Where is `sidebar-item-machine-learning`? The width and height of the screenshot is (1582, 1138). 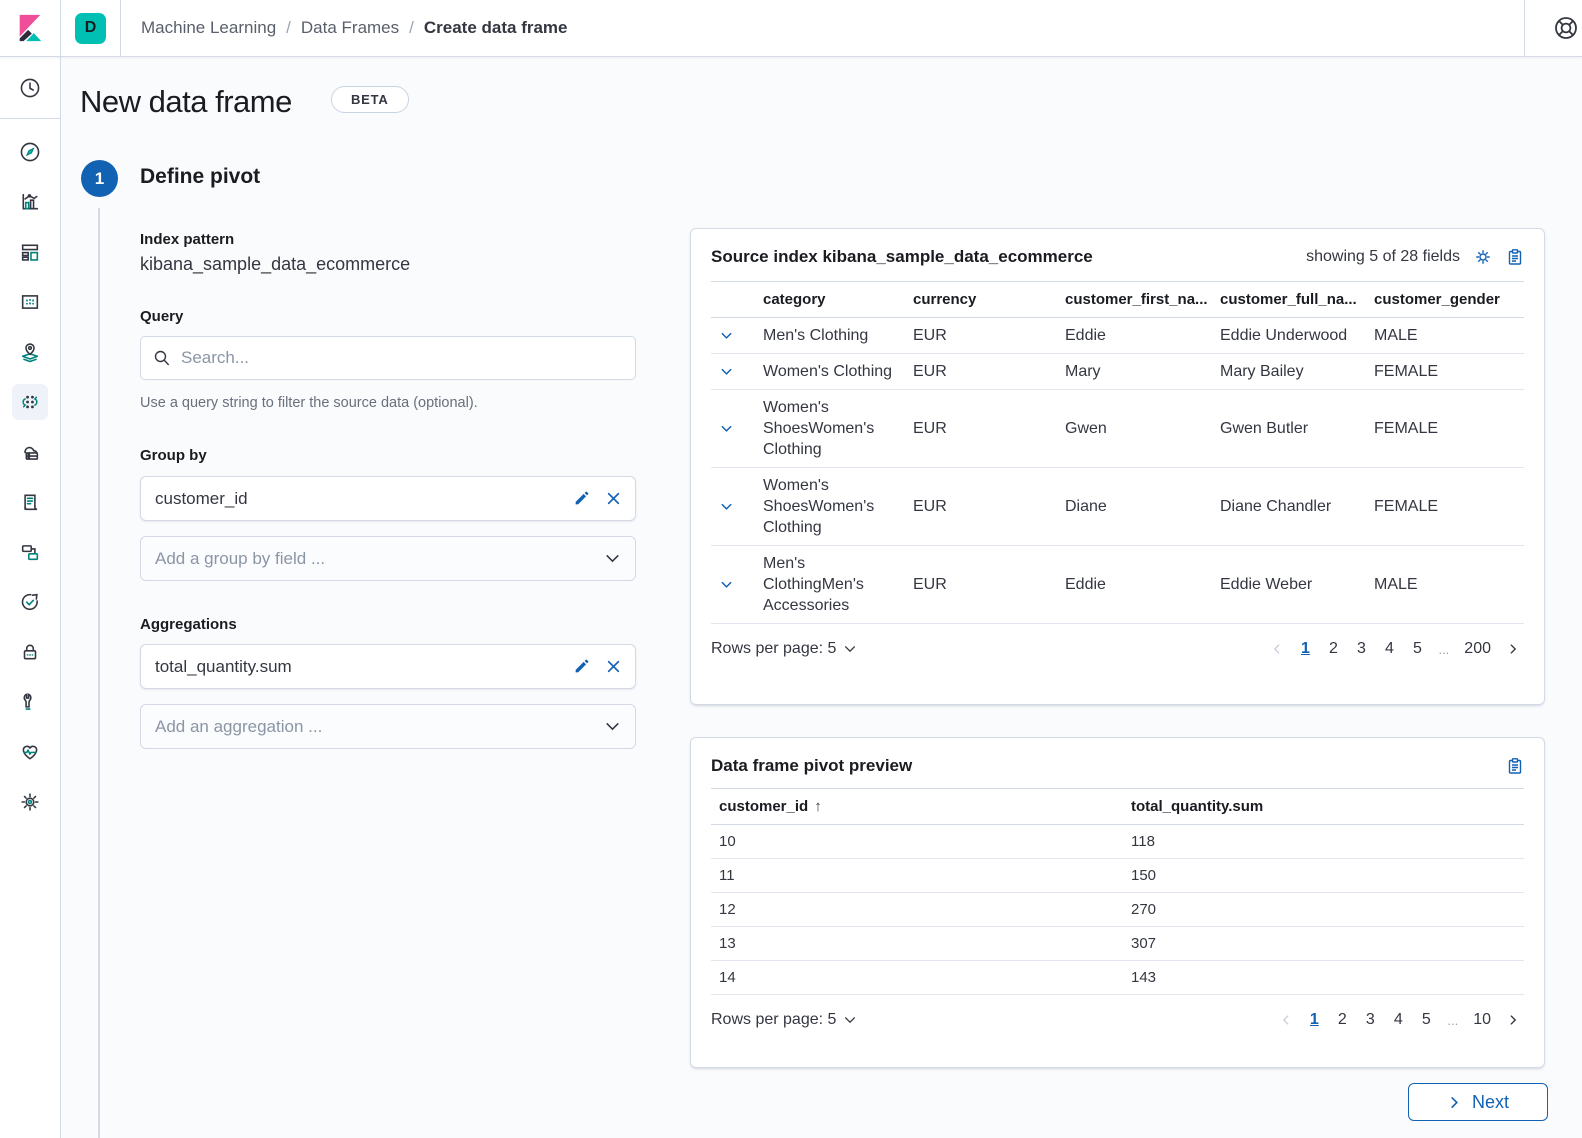
sidebar-item-machine-learning is located at coordinates (30, 402).